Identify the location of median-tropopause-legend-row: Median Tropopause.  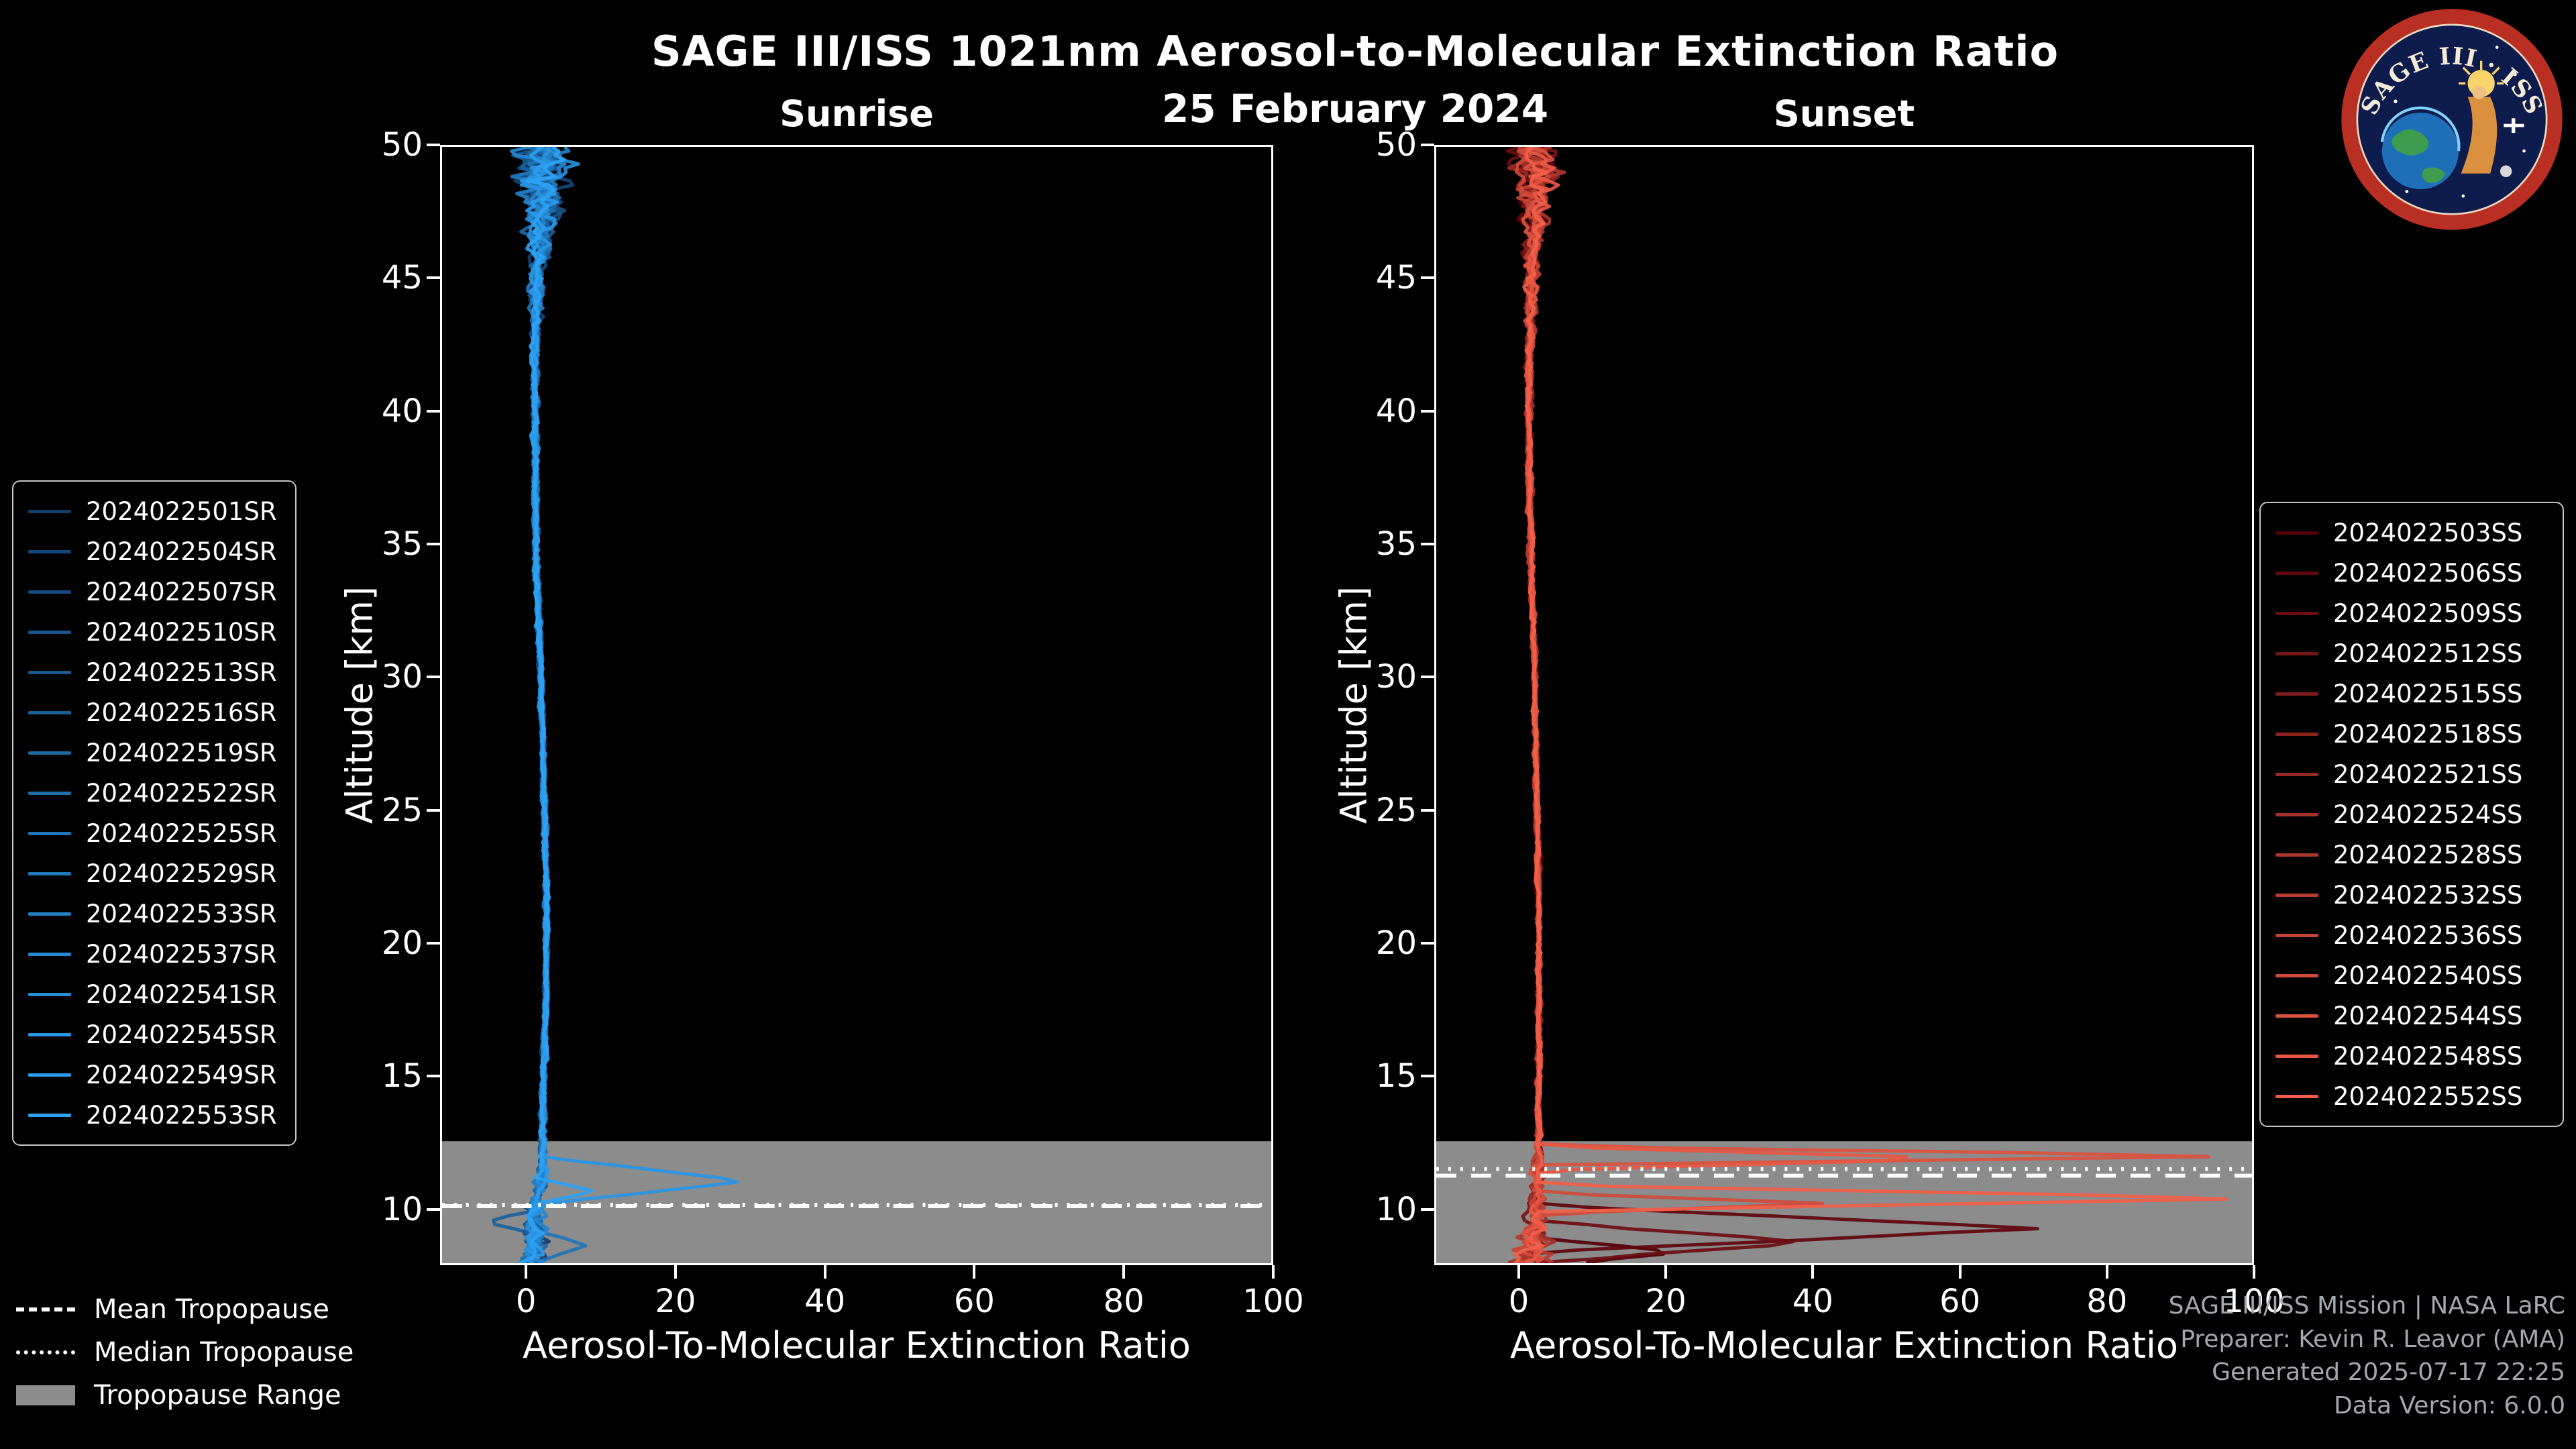
(185, 1352).